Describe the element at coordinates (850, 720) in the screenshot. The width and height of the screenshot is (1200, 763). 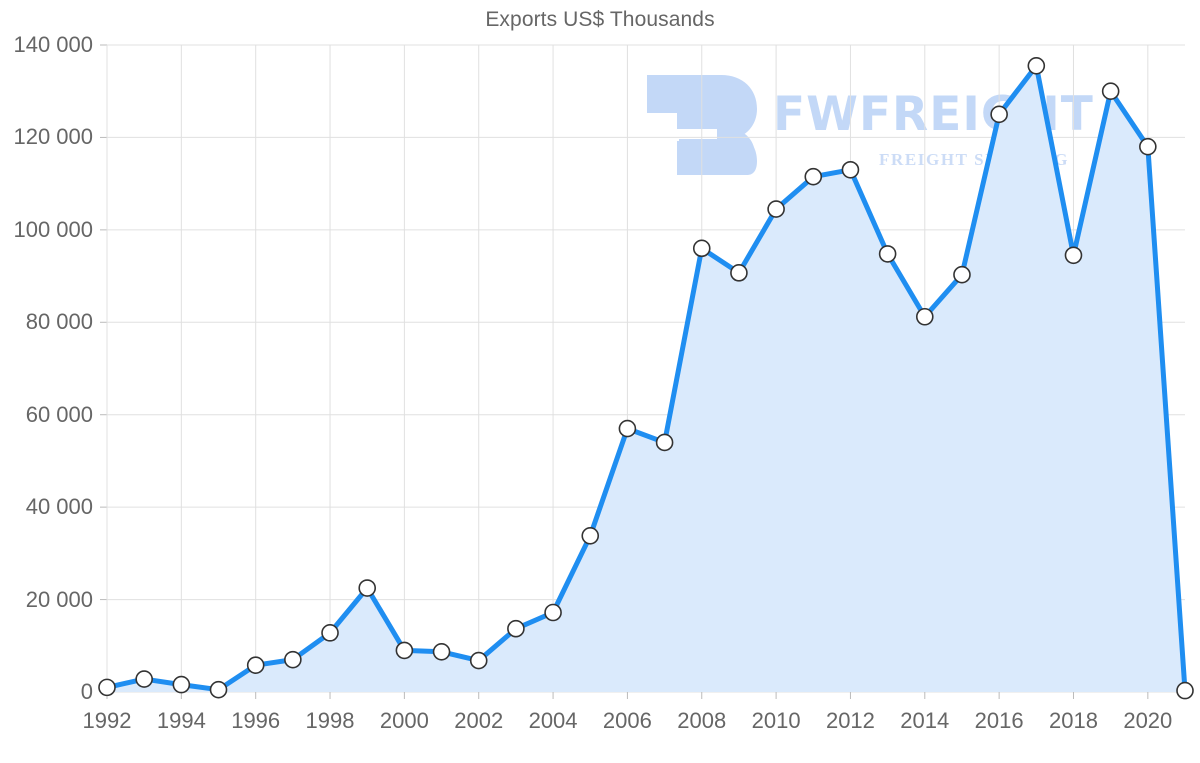
I see `x-axis-tick-label: 2012` at that location.